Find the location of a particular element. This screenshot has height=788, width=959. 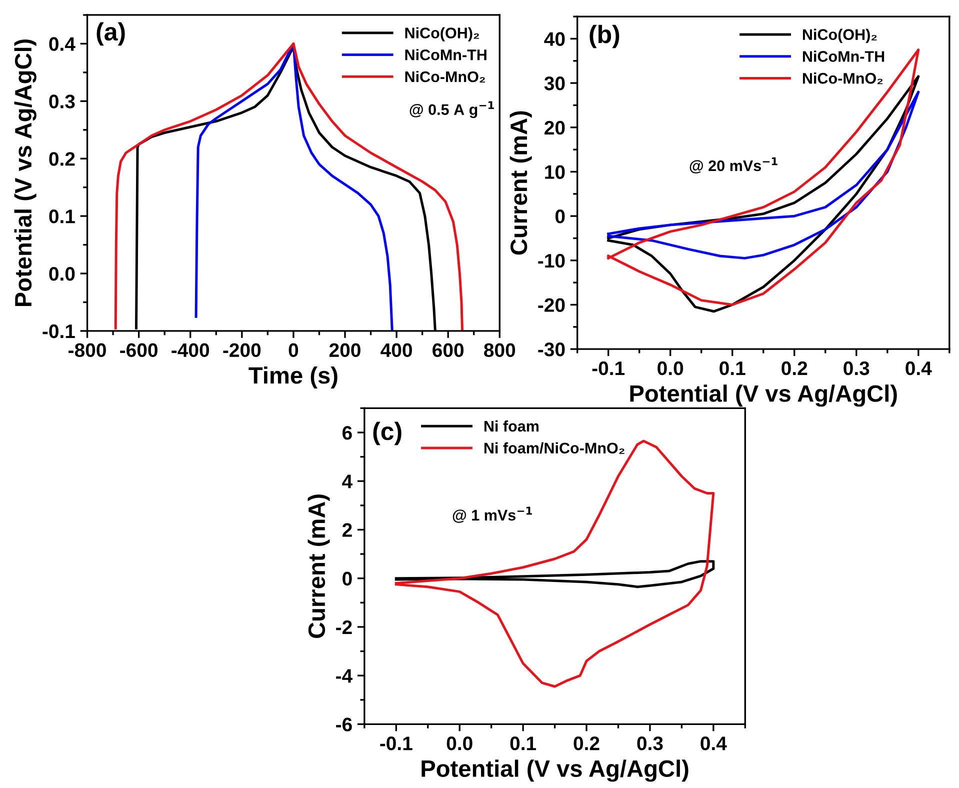

x-tick-label: 200 is located at coordinates (344, 350).